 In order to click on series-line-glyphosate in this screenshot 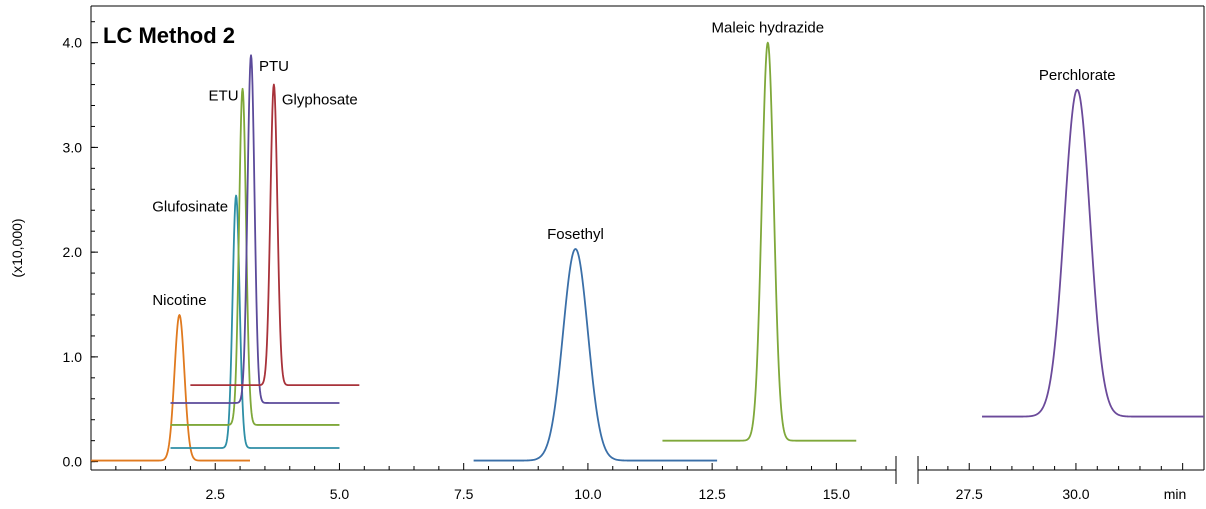, I will do `click(274, 235)`.